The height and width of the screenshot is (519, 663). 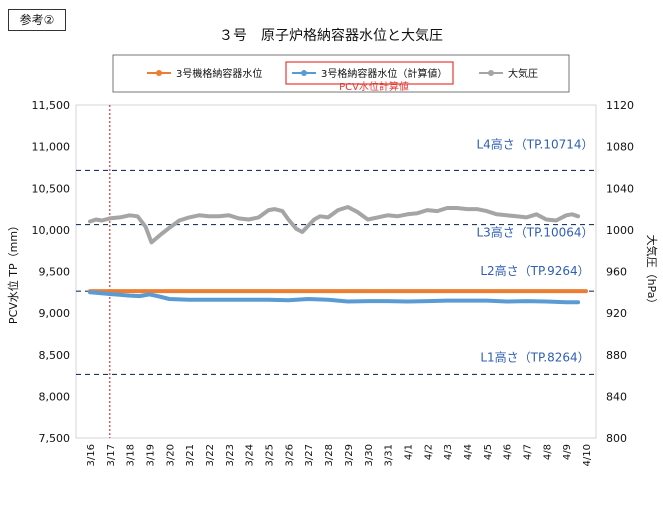 I want to click on y2-tick-label: 1000, so click(x=620, y=230).